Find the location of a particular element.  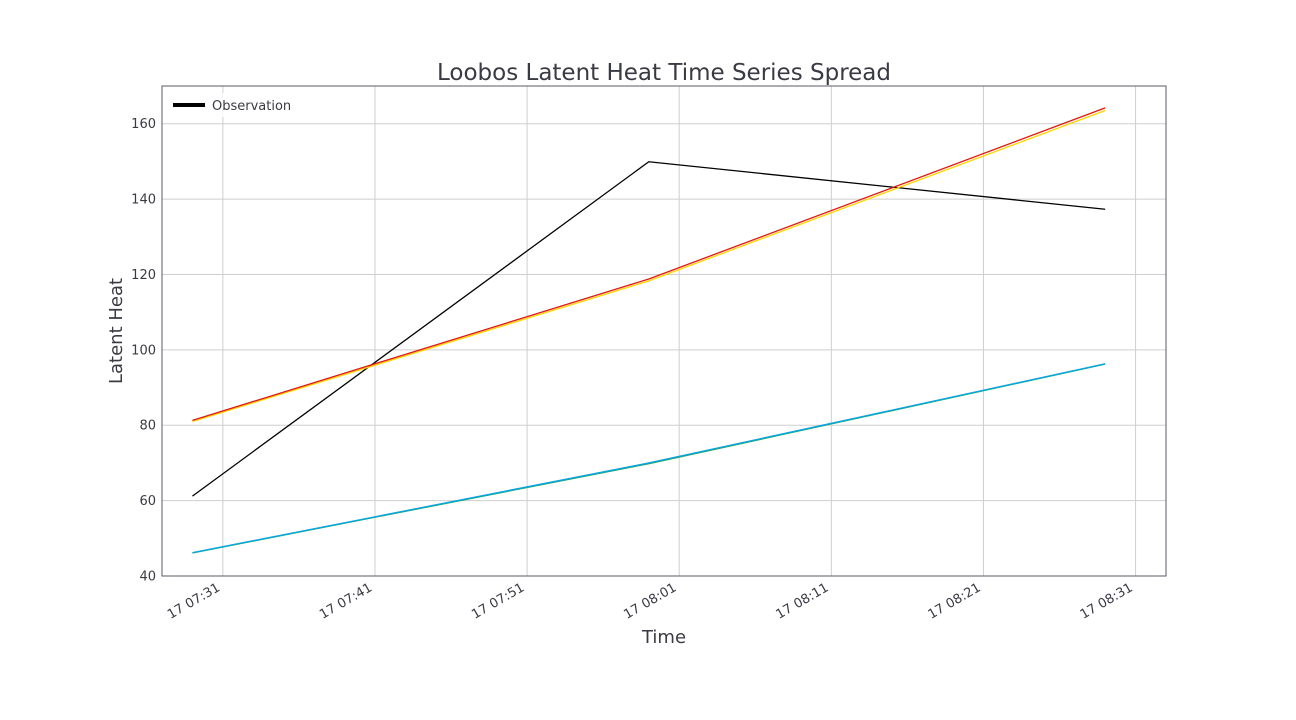

x-tick-label: 17 08:21 is located at coordinates (955, 601).